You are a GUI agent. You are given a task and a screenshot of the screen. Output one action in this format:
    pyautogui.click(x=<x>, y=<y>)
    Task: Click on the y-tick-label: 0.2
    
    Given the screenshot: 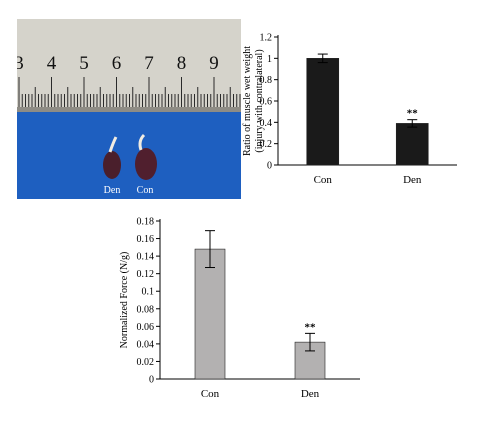 What is the action you would take?
    pyautogui.click(x=266, y=144)
    